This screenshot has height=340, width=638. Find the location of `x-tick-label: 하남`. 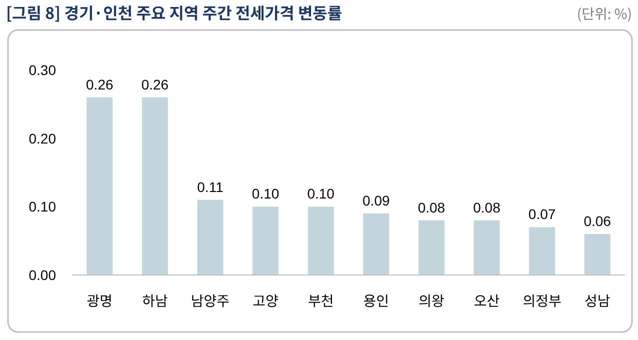

x-tick-label: 하남 is located at coordinates (155, 301).